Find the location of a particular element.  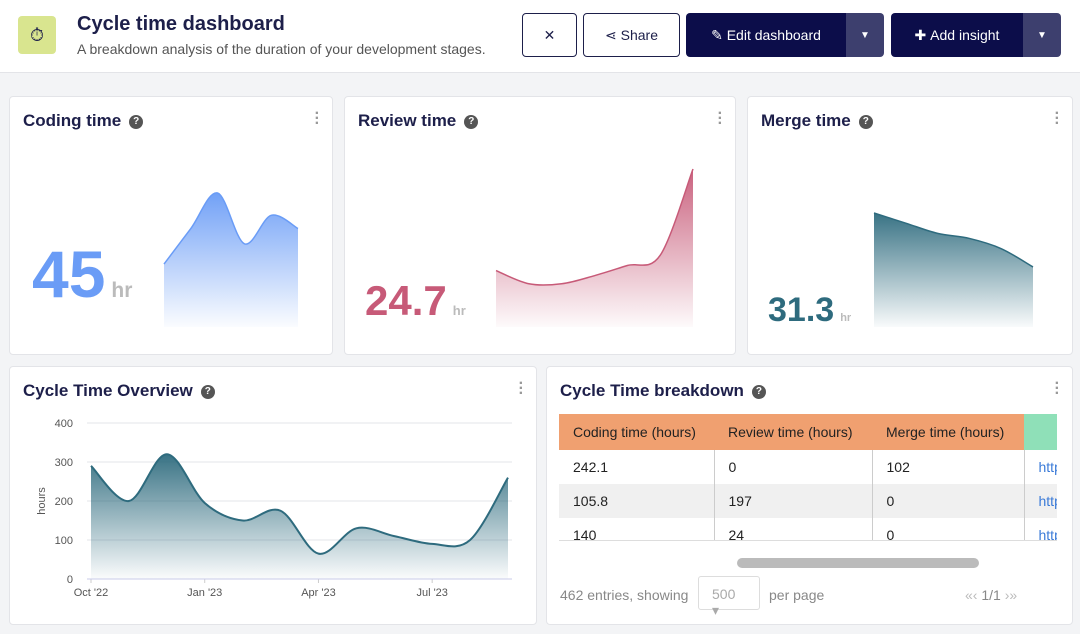

pager: «‹ 1/1 ›» is located at coordinates (991, 595).